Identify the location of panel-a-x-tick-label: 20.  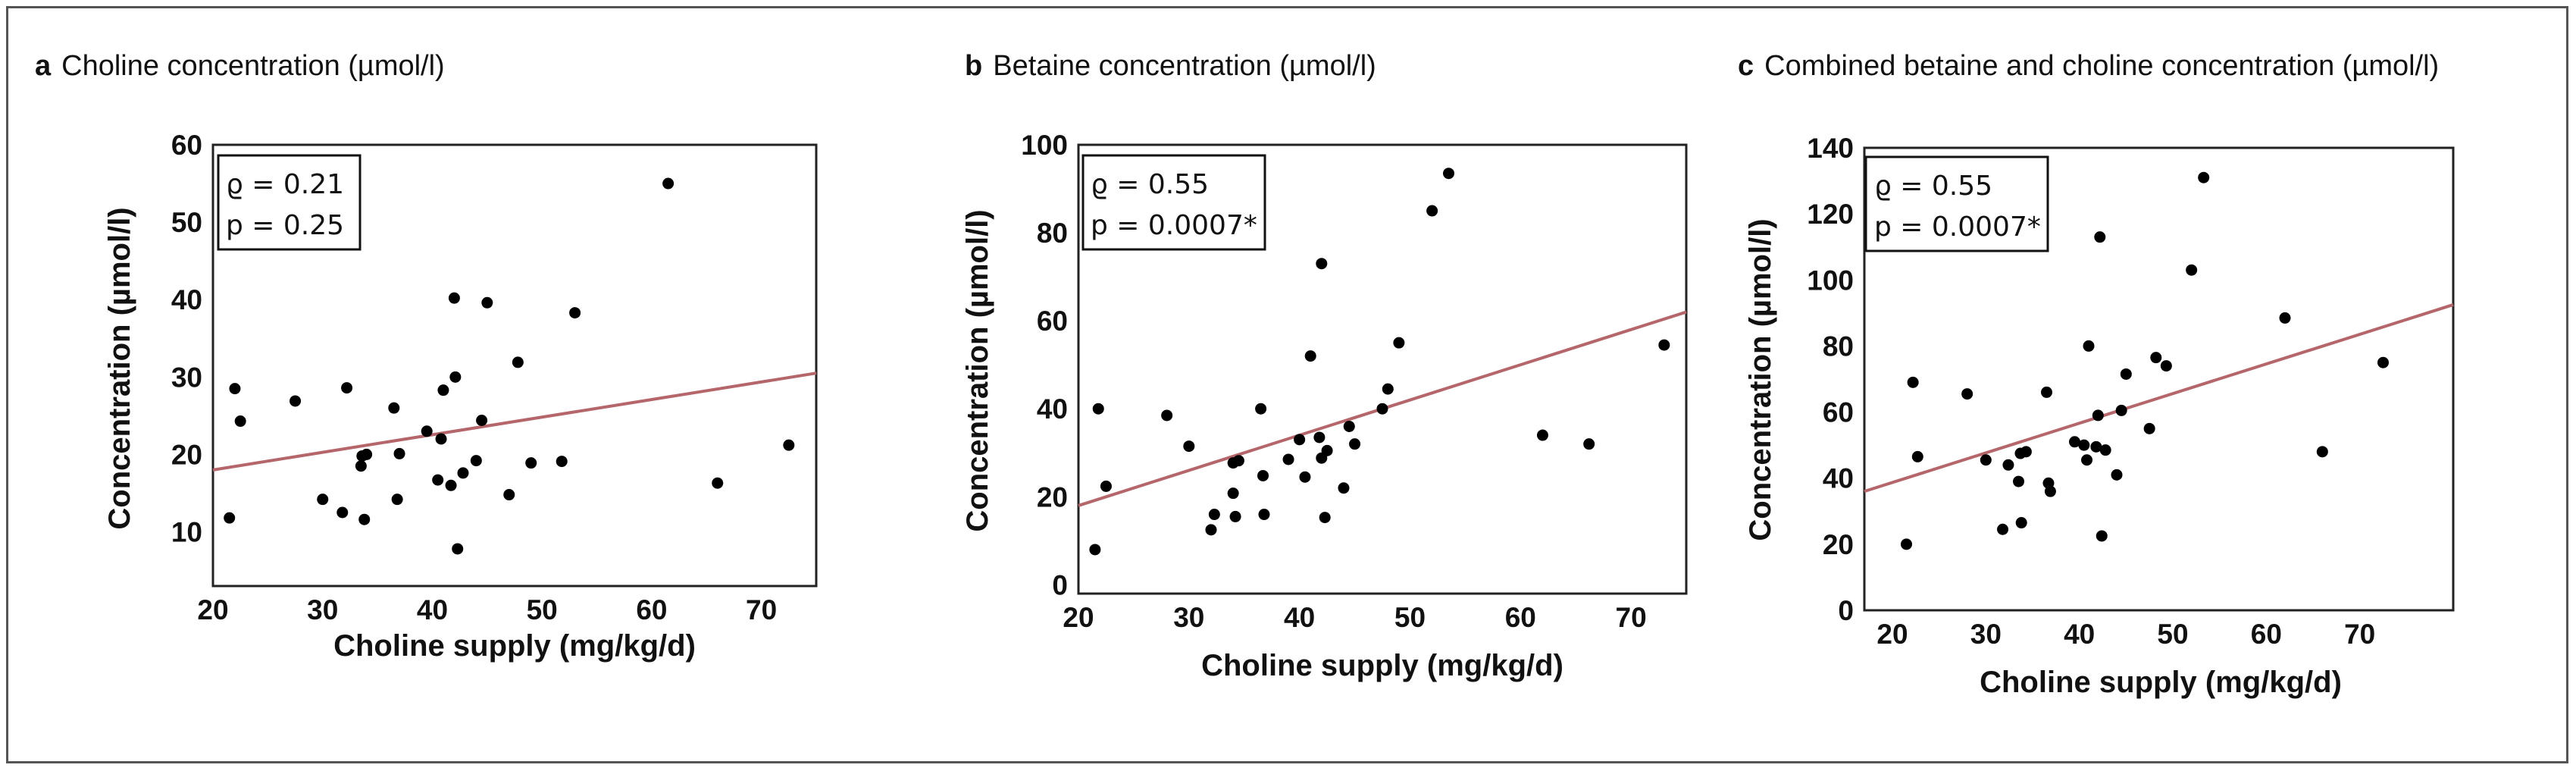
(212, 609).